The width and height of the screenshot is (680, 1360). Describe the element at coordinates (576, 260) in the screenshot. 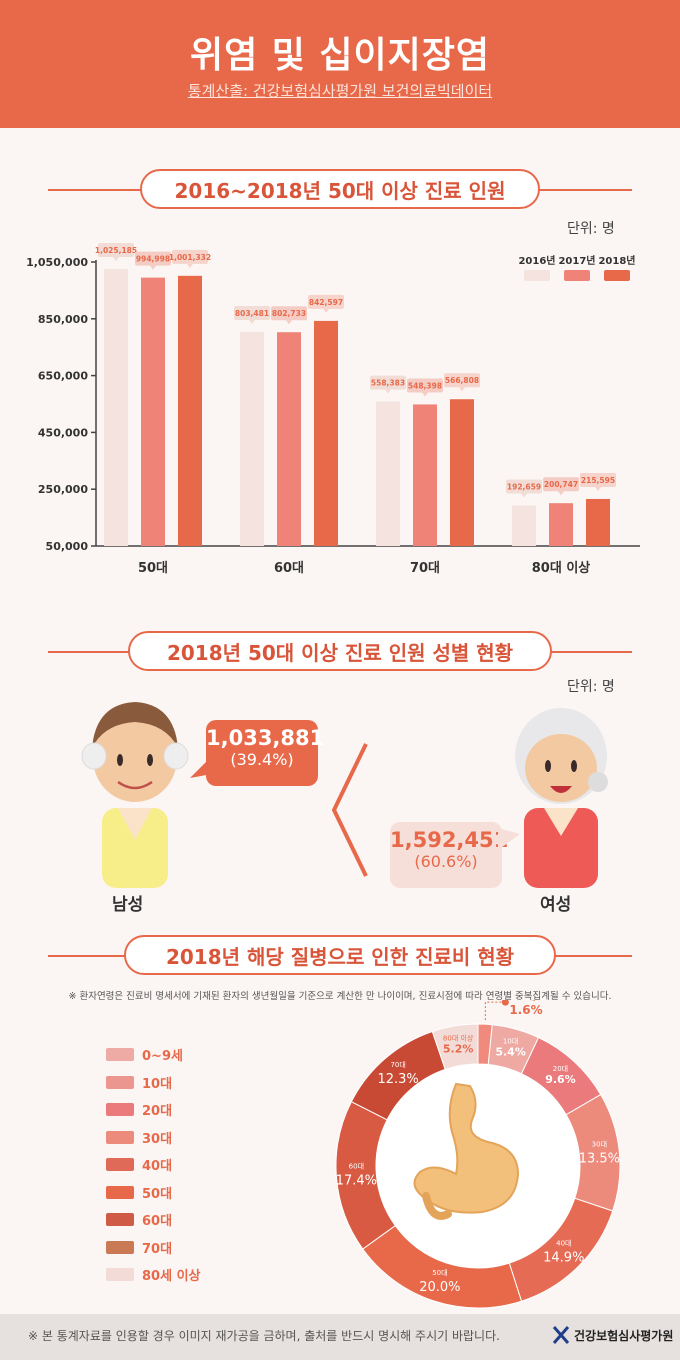

I see `legend-label: 2017년` at that location.